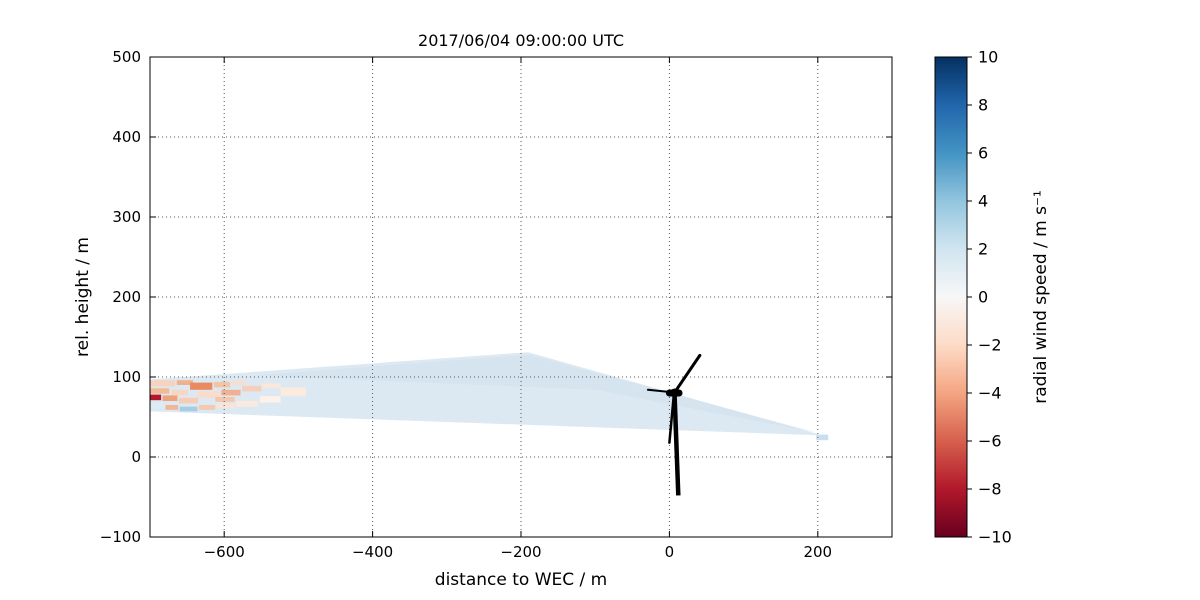  Describe the element at coordinates (126, 217) in the screenshot. I see `y-tick-label: 300` at that location.